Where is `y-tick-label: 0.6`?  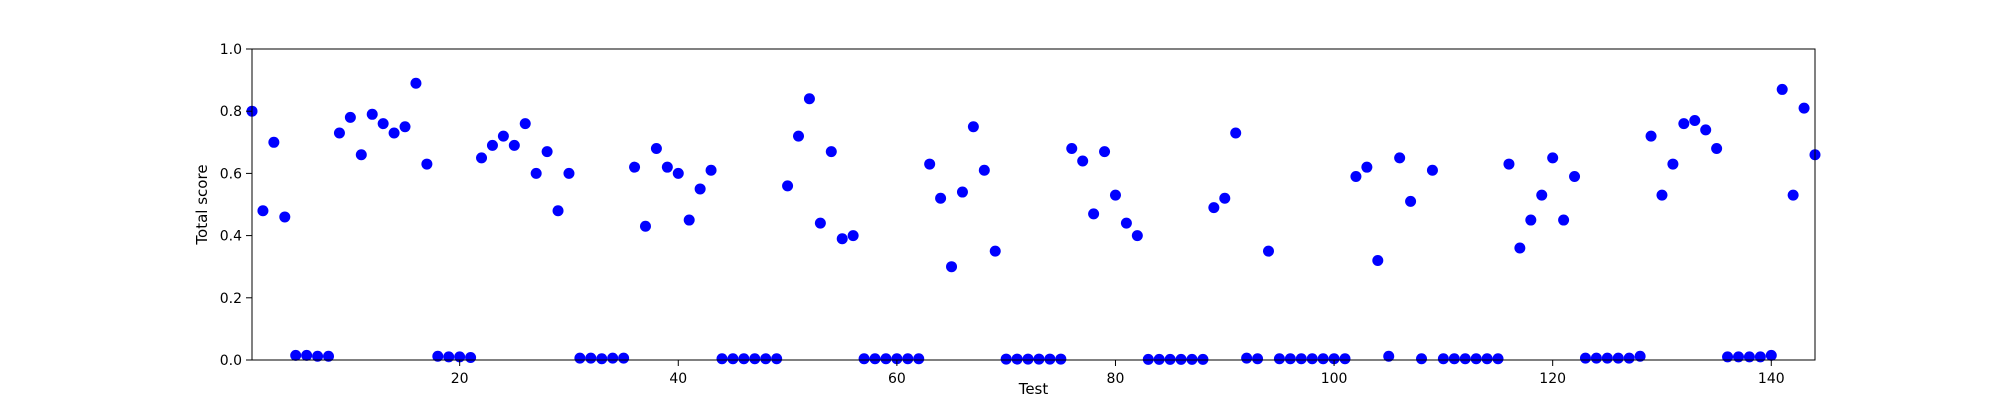
y-tick-label: 0.6 is located at coordinates (231, 174).